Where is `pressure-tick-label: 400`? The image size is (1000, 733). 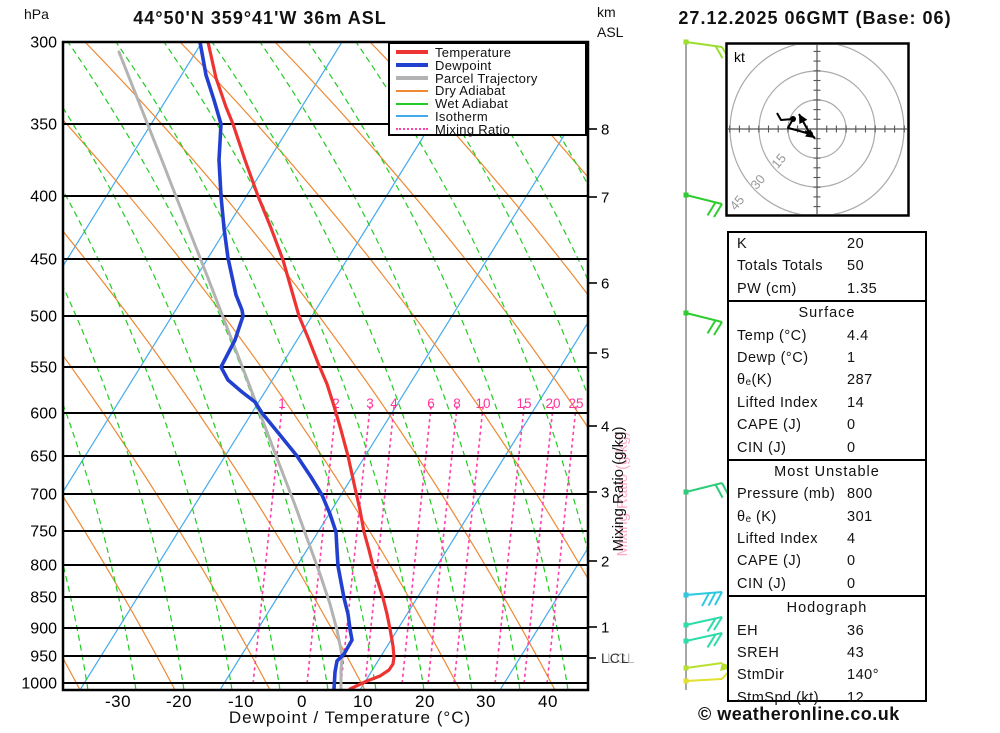
pressure-tick-label: 400 is located at coordinates (43, 197).